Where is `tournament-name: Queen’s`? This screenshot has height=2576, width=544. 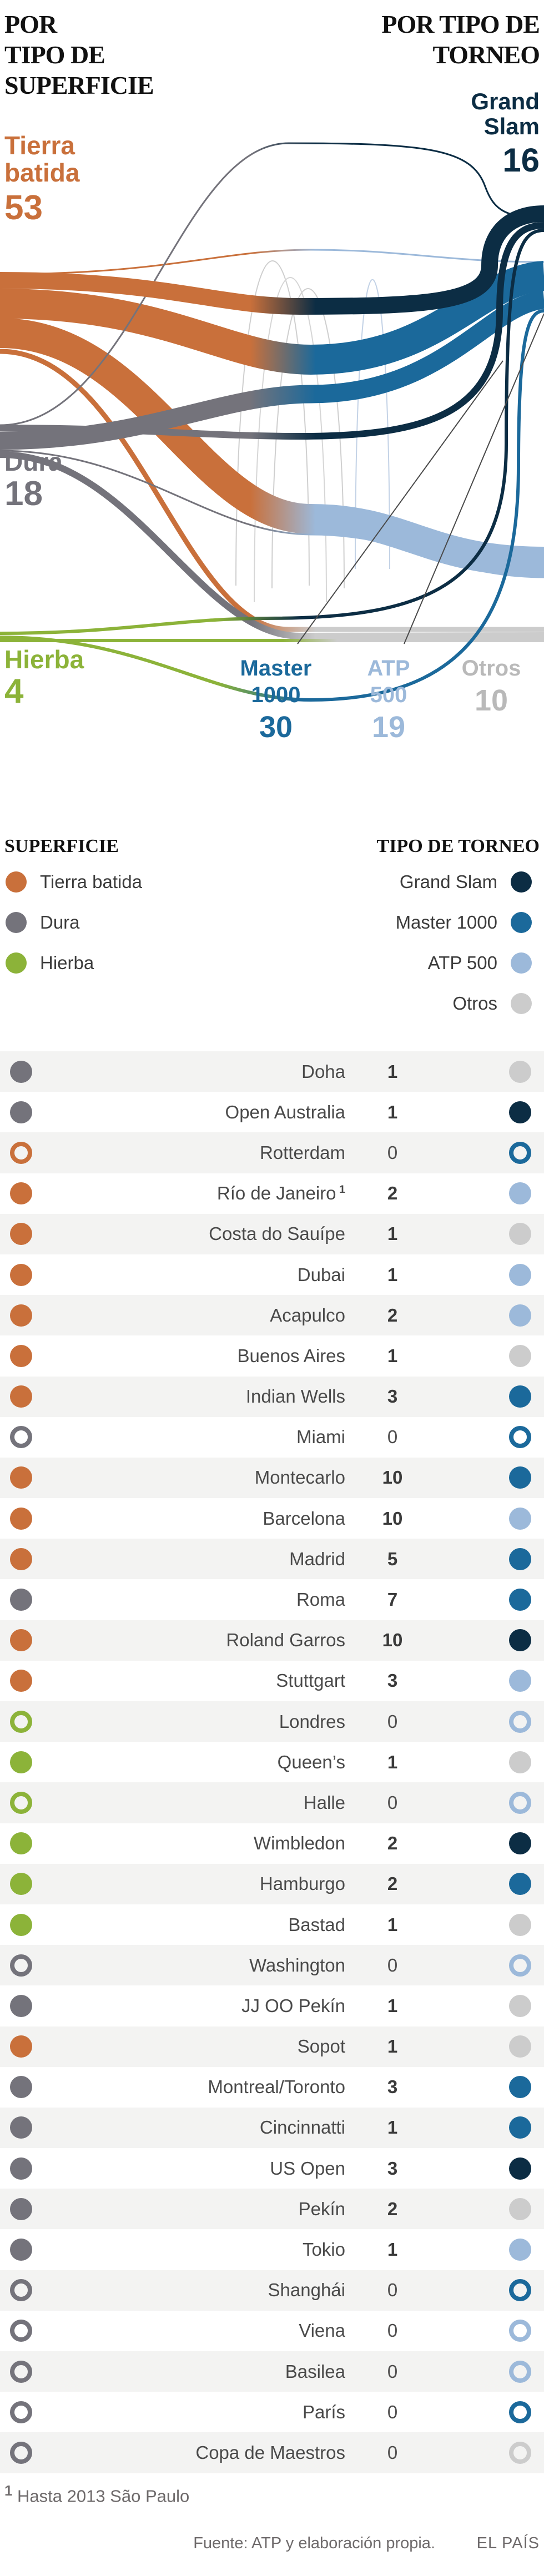
tournament-name: Queen’s is located at coordinates (311, 1761).